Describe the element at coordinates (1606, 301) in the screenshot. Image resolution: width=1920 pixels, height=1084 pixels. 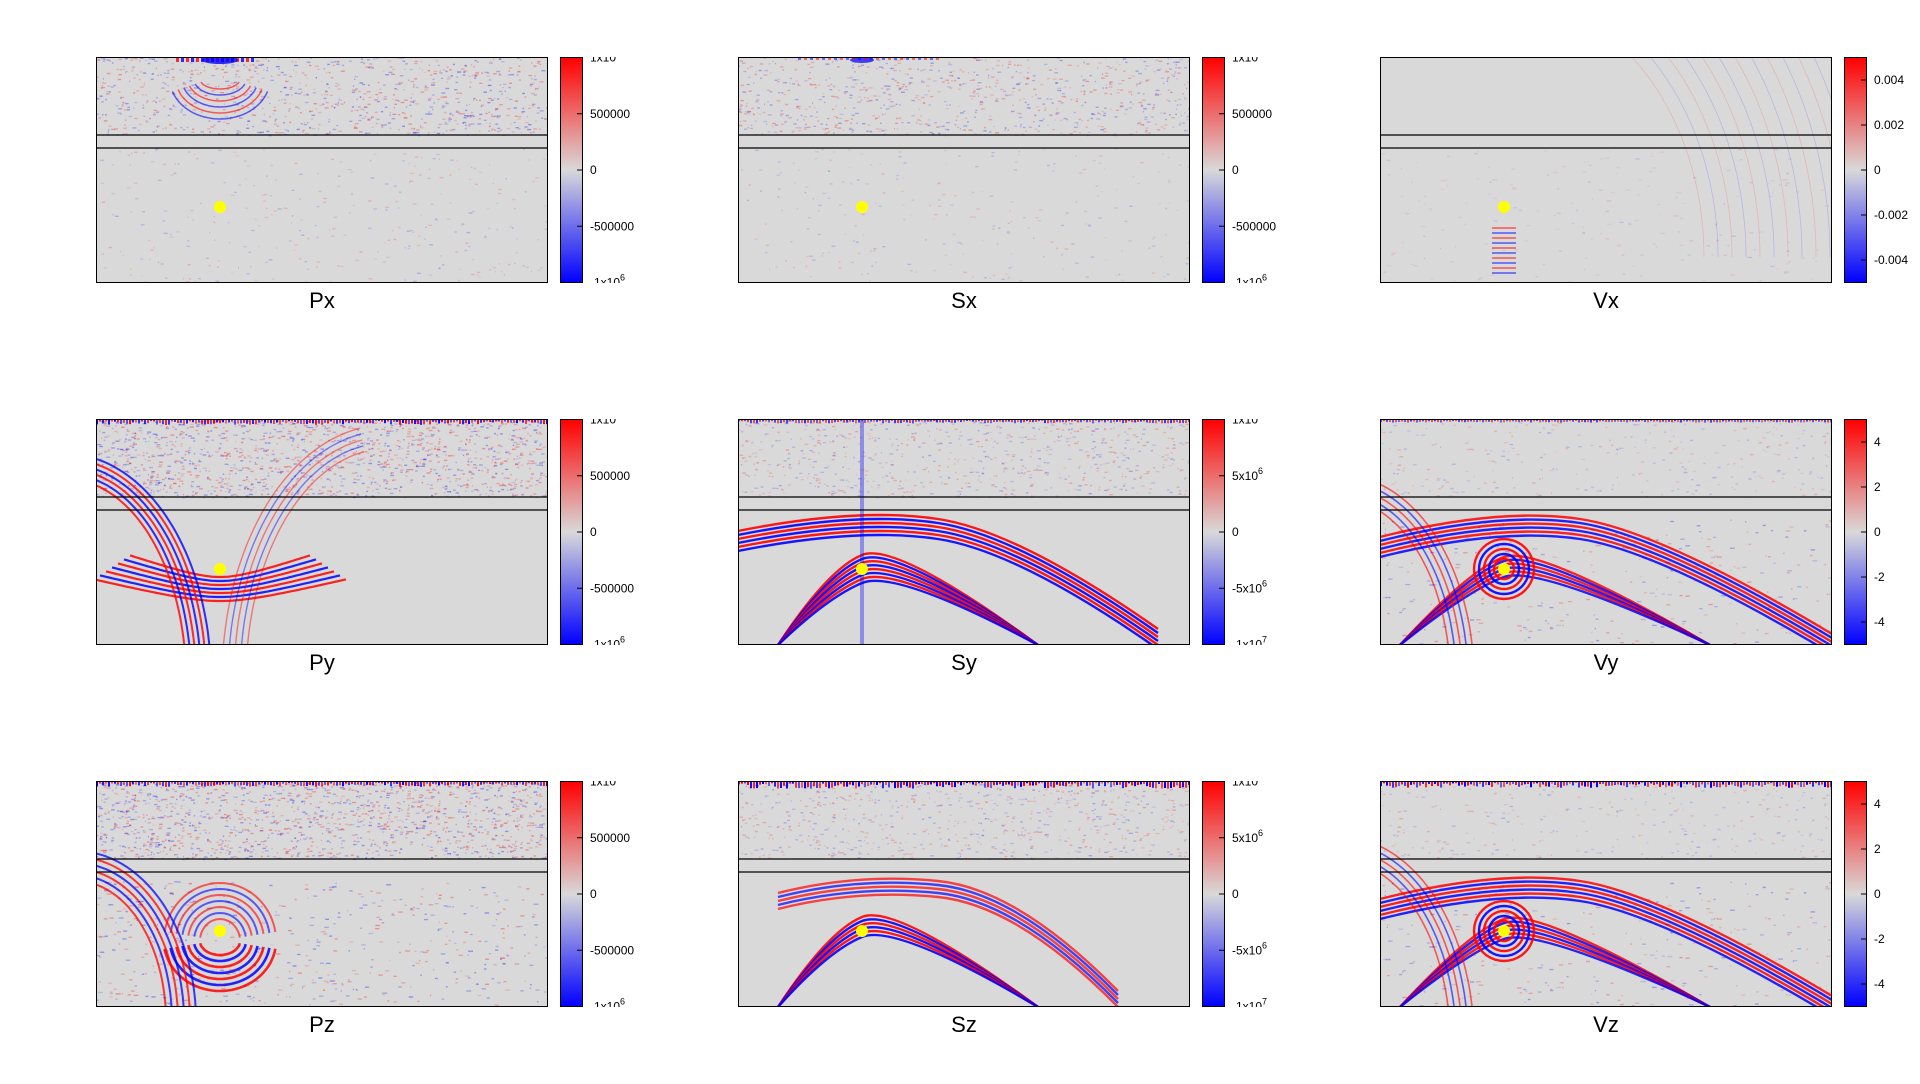
I see `panel-title: Vx` at that location.